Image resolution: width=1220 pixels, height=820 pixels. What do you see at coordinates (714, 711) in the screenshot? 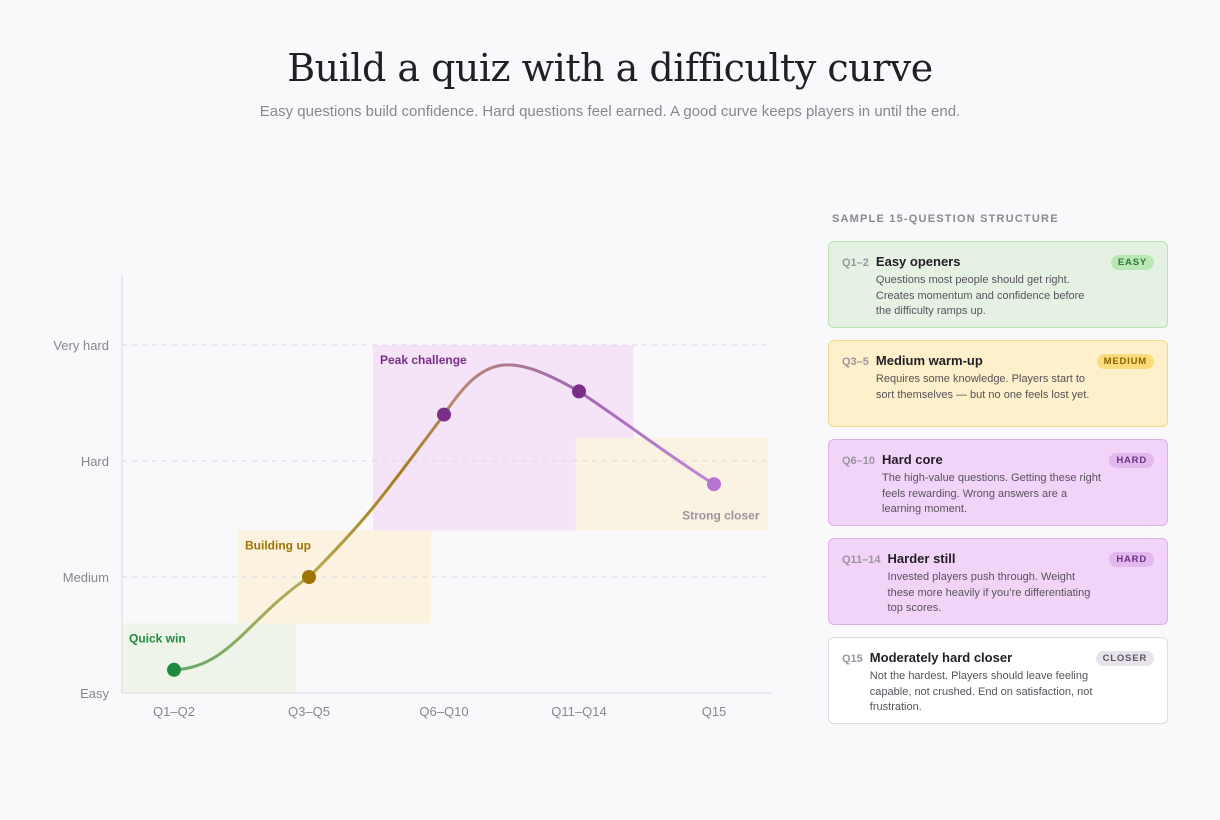
I see `x-tick-label: Q15` at bounding box center [714, 711].